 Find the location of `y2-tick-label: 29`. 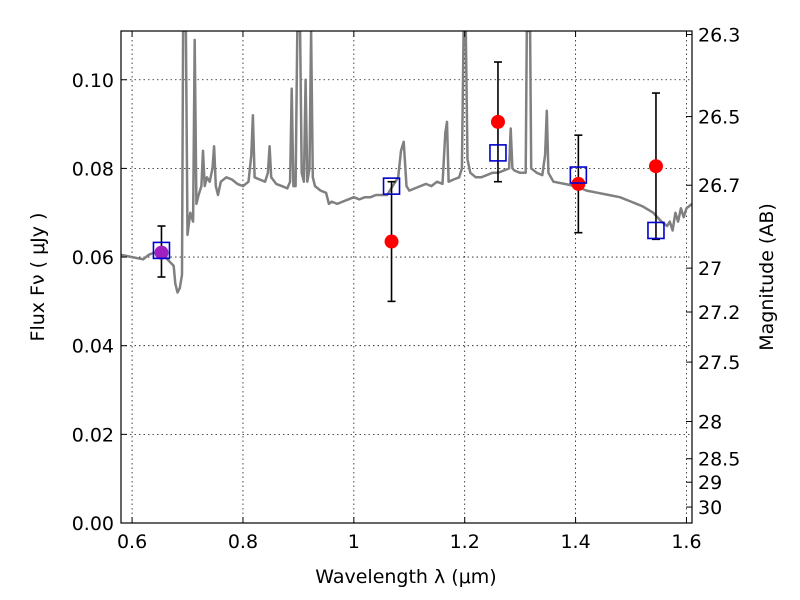

y2-tick-label: 29 is located at coordinates (710, 483).